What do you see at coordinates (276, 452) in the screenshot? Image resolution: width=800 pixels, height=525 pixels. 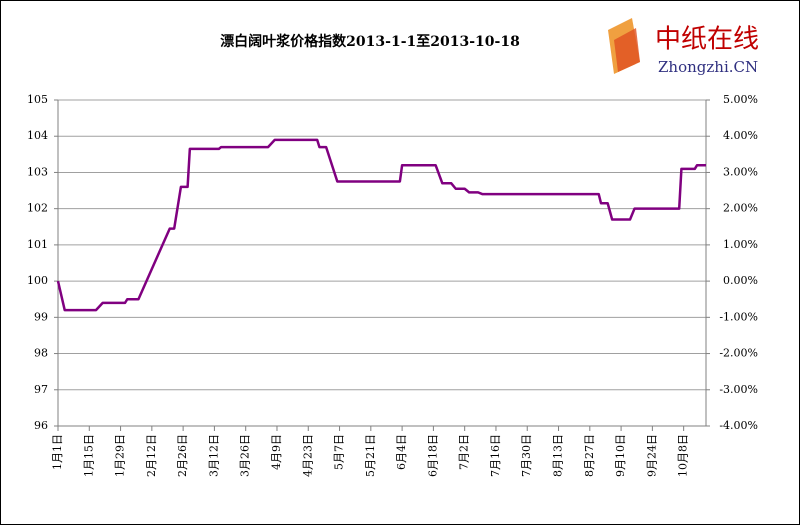 I see `x-tick-label: 4月9日` at bounding box center [276, 452].